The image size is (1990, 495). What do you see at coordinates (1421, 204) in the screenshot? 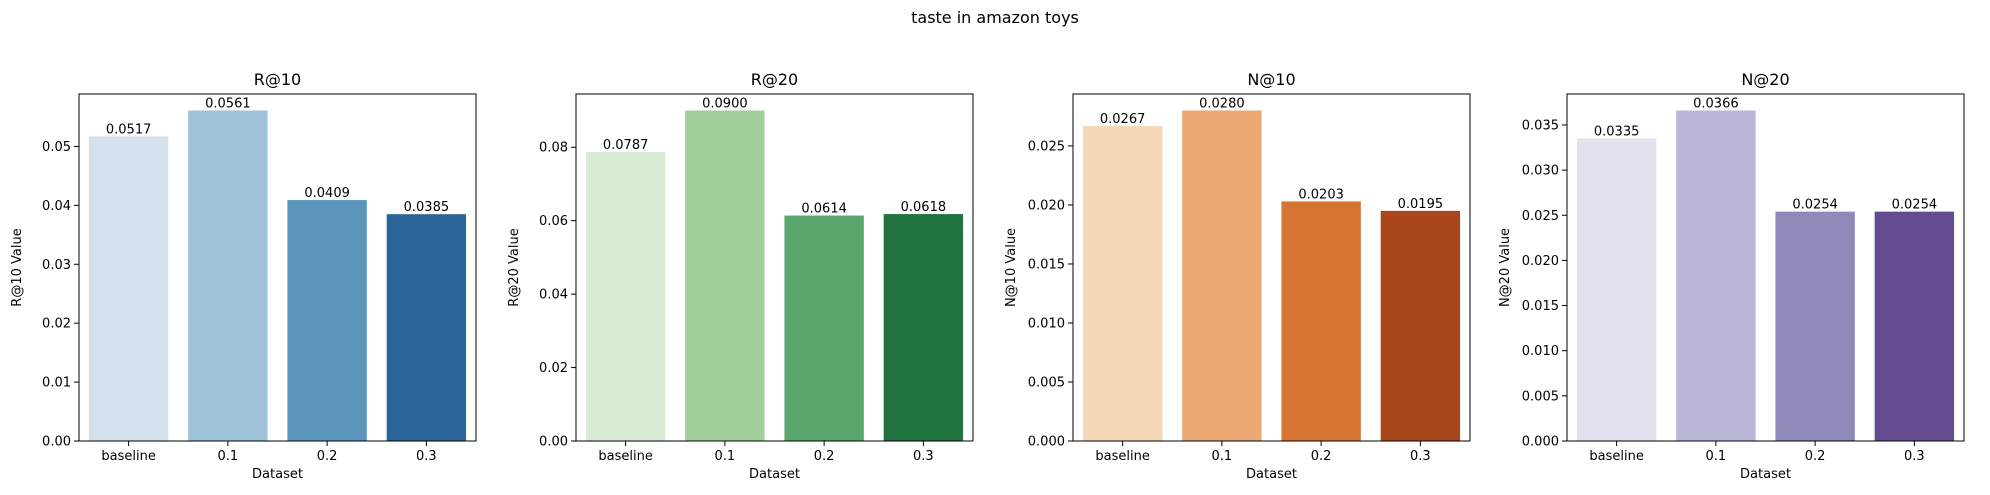
I see `bar-value-label: 0.0195` at bounding box center [1421, 204].